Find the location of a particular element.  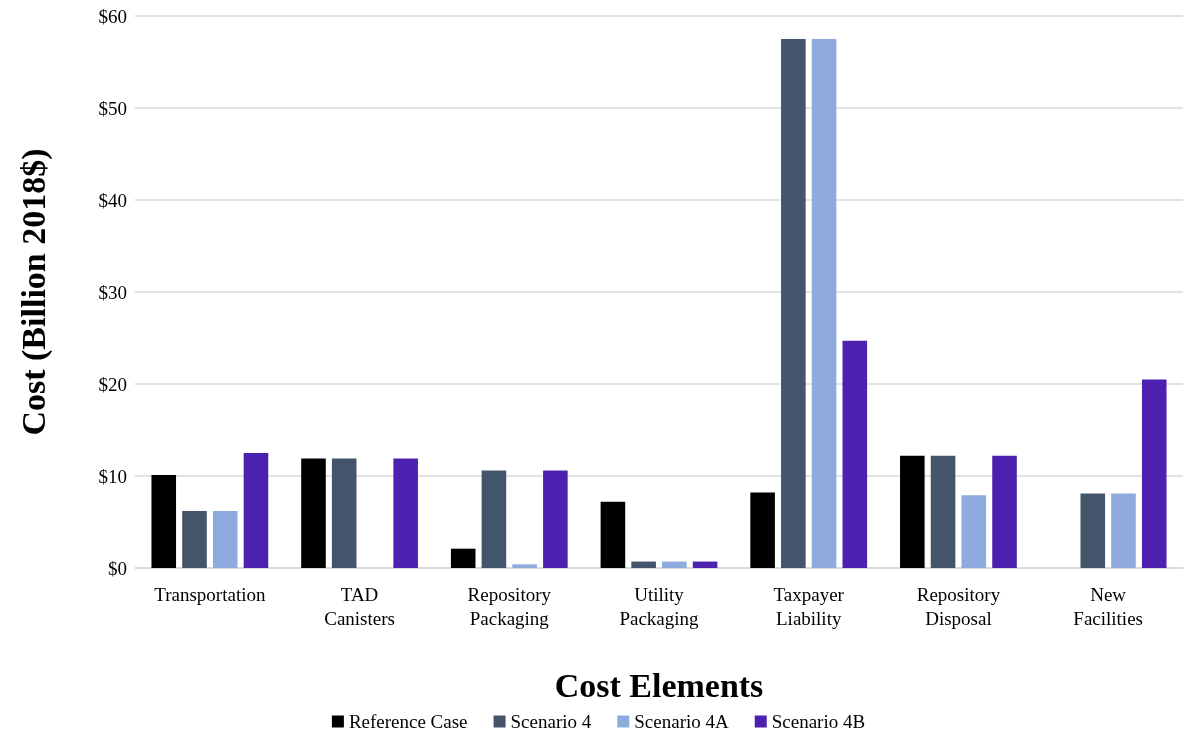

y-tick-label: $10 is located at coordinates (112, 476).